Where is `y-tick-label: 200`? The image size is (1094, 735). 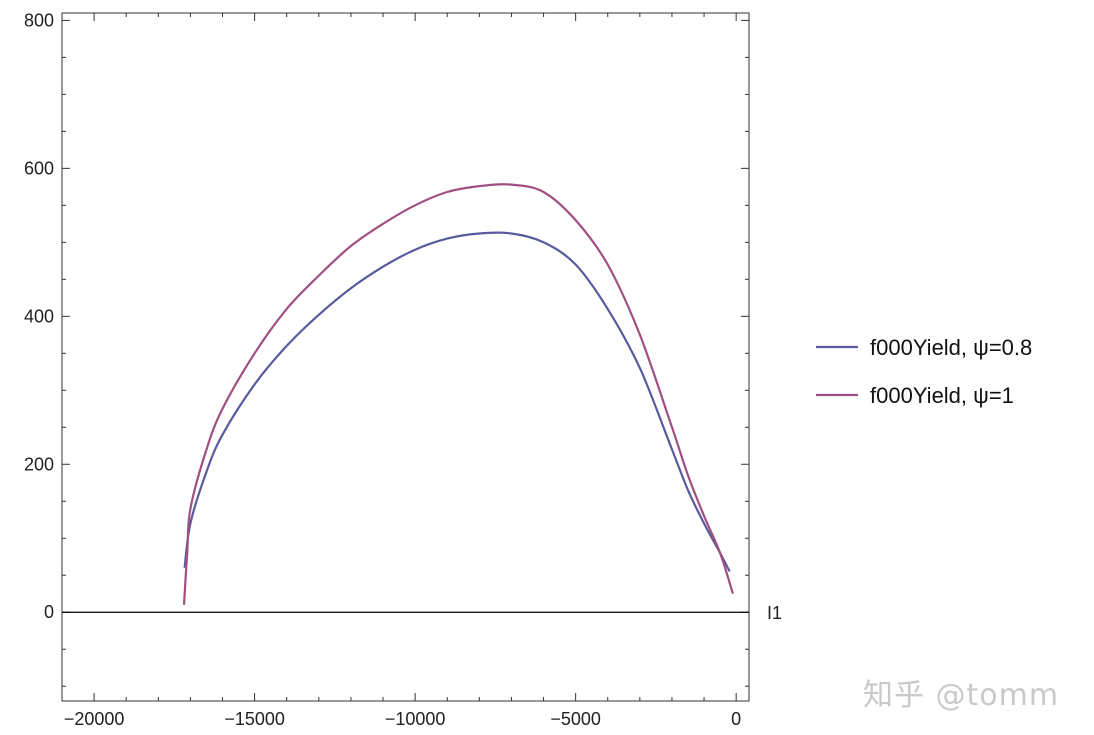
y-tick-label: 200 is located at coordinates (39, 464).